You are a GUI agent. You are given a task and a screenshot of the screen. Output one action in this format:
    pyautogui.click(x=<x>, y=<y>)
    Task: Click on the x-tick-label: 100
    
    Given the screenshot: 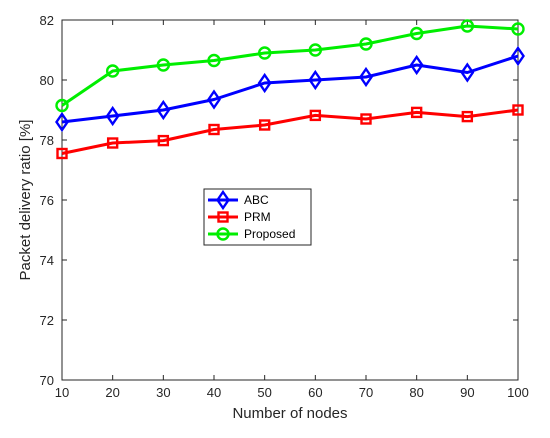 What is the action you would take?
    pyautogui.click(x=518, y=392)
    